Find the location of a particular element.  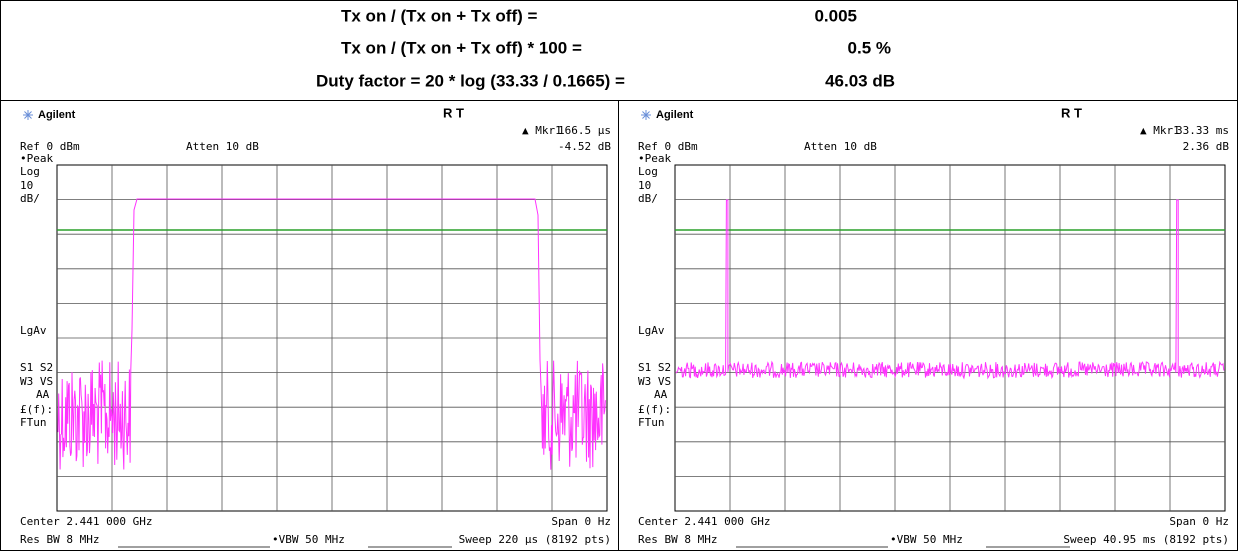

screen-label: 33.33 ms is located at coordinates (1202, 130).